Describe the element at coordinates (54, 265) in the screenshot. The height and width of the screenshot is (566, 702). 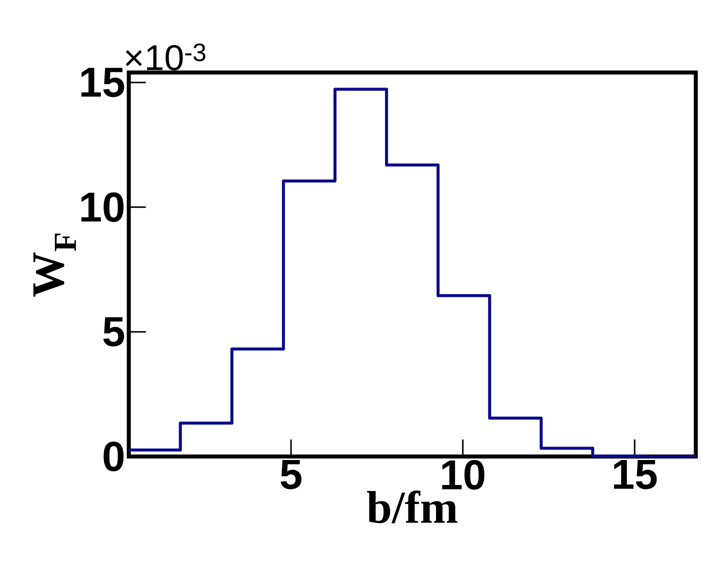
I see `y-axis-title: W$_{F}$` at that location.